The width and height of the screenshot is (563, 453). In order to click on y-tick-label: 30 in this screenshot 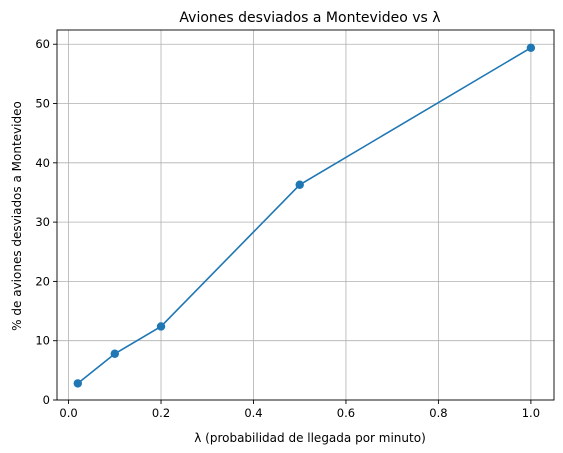, I will do `click(42, 222)`.